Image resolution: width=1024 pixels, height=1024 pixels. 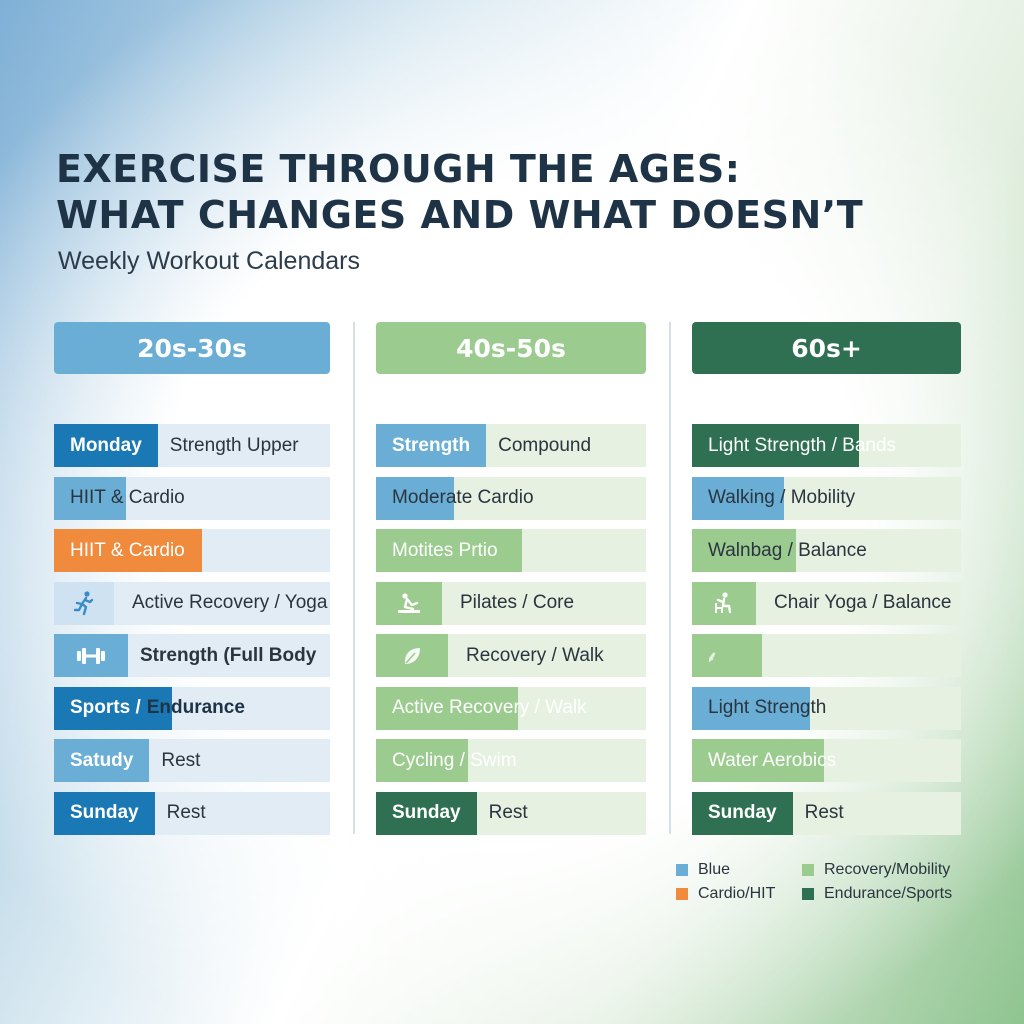 What do you see at coordinates (888, 893) in the screenshot?
I see `legend-label: Endurance/Sports` at bounding box center [888, 893].